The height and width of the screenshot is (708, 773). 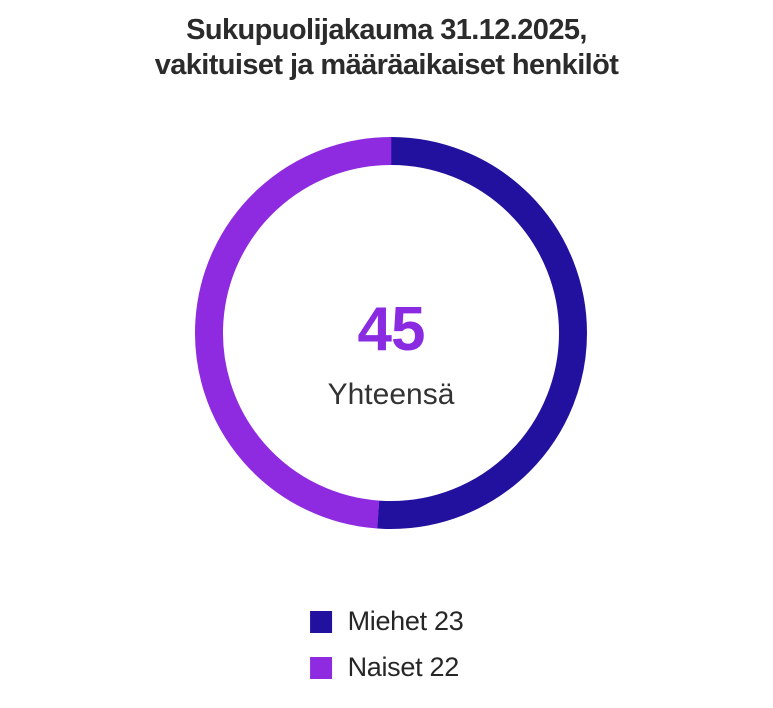 I want to click on legend-label-miehet: Miehet 23, so click(x=405, y=621).